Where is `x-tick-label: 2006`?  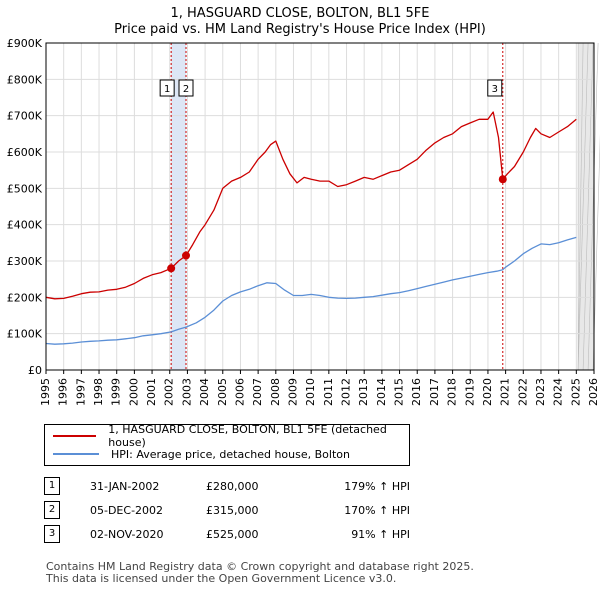
x-tick-label: 2006 is located at coordinates (239, 392).